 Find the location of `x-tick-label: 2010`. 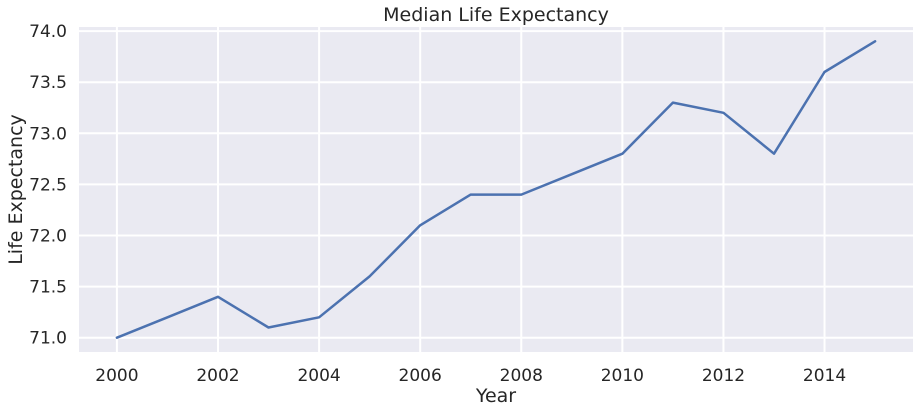

x-tick-label: 2010 is located at coordinates (622, 376).